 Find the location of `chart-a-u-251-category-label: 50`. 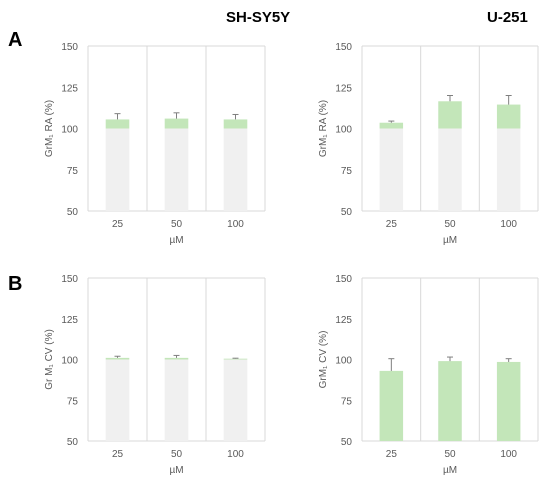

chart-a-u-251-category-label: 50 is located at coordinates (450, 224).